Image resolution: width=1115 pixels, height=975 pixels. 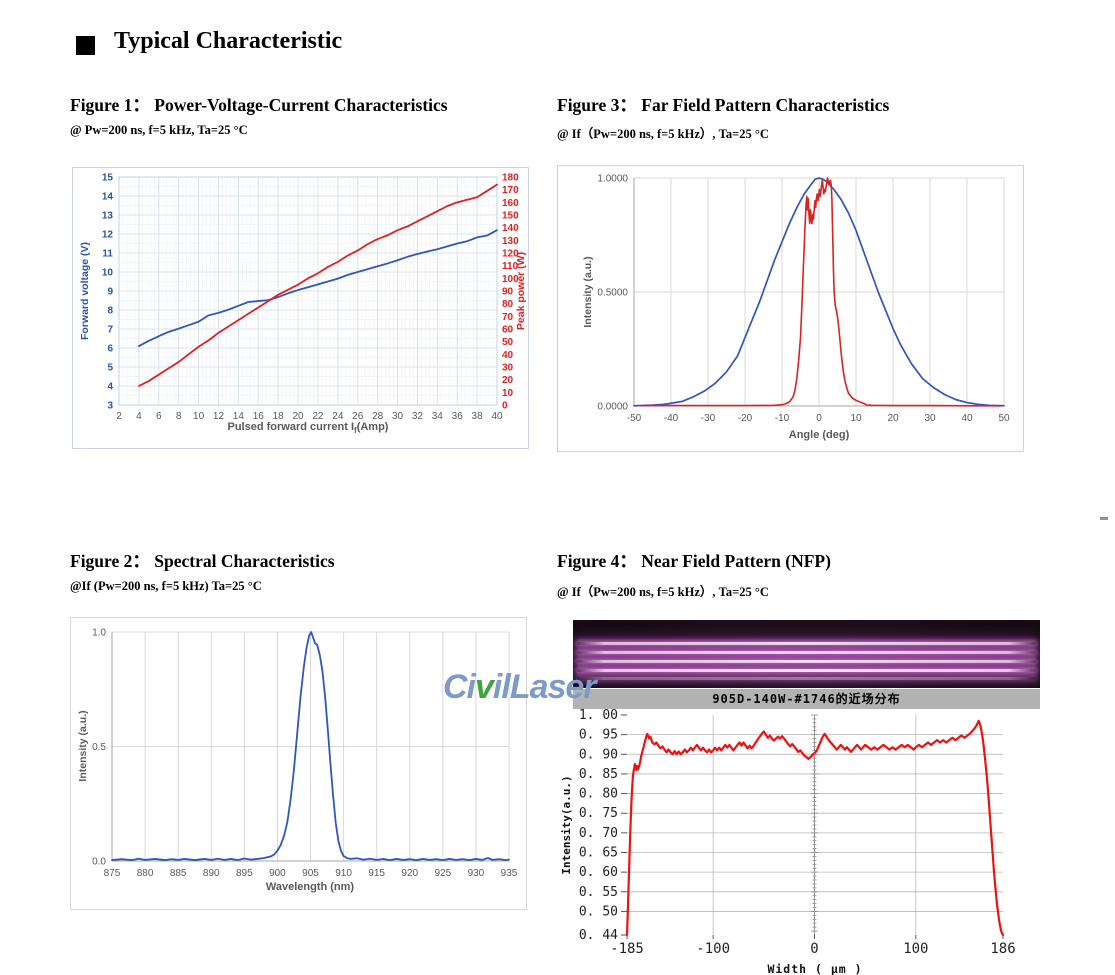 What do you see at coordinates (1104, 518) in the screenshot?
I see `page-artifact-dash` at bounding box center [1104, 518].